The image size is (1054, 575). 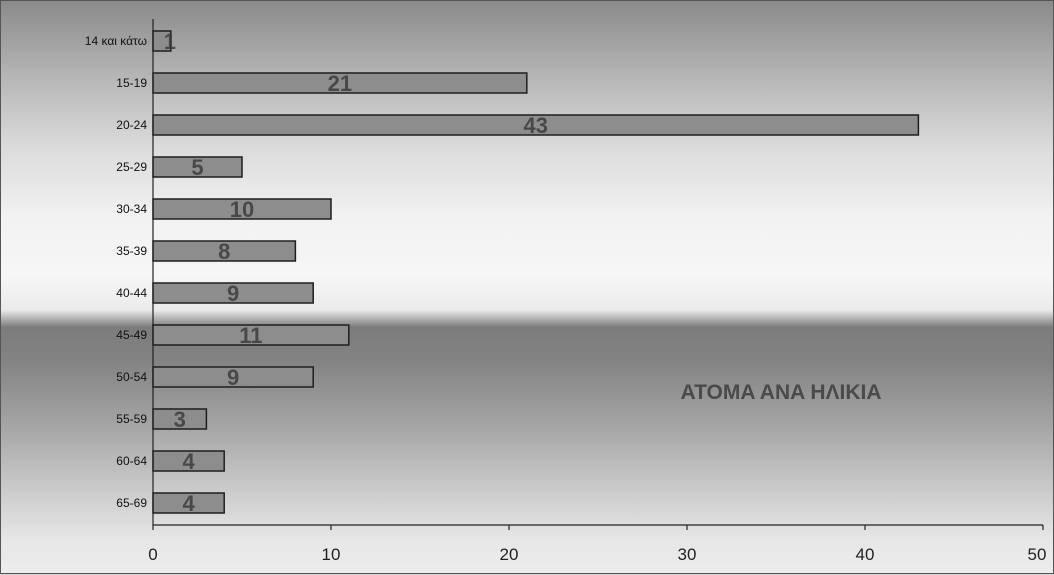 What do you see at coordinates (687, 554) in the screenshot?
I see `x-tick-label: 30` at bounding box center [687, 554].